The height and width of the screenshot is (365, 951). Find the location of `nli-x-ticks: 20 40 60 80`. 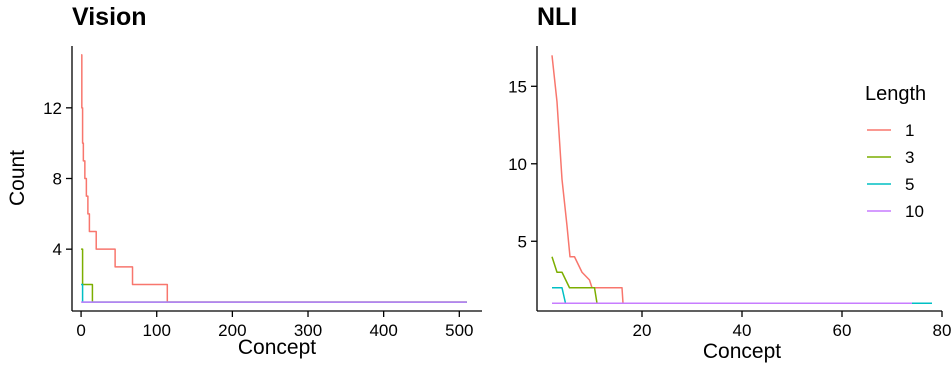

nli-x-ticks: 20 40 60 80 is located at coordinates (792, 325).